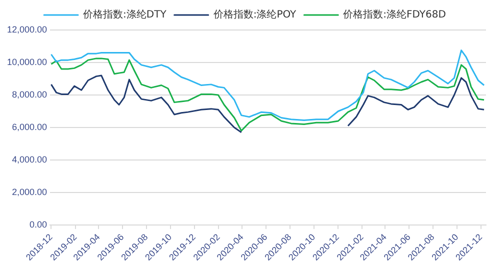  I want to click on legend-label: 价格指数:涤纶FDY68D, so click(394, 14).